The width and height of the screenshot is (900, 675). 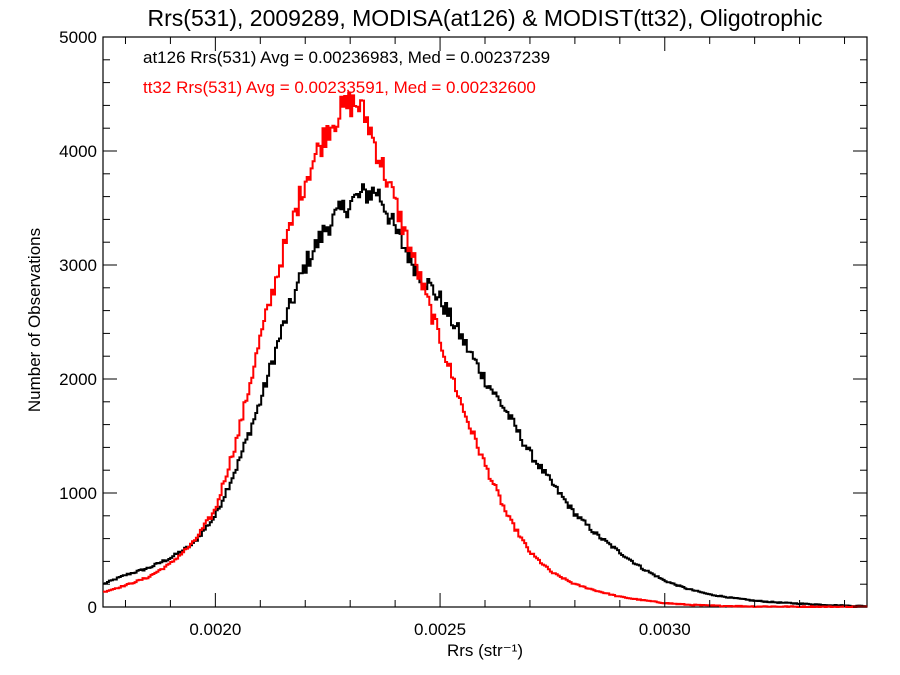 I want to click on x-tick-label: 0.0030, so click(x=665, y=629).